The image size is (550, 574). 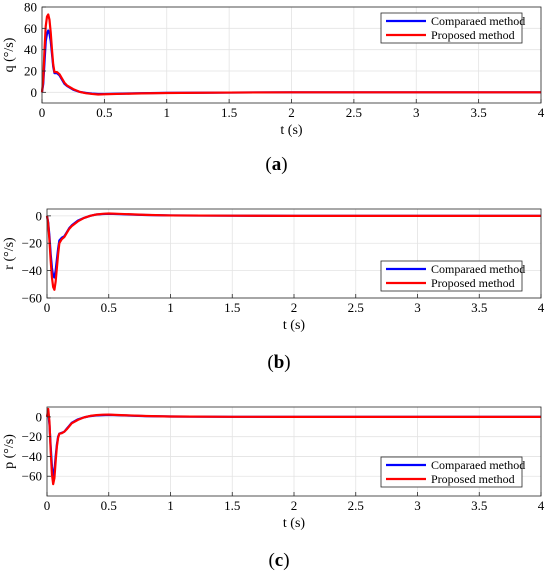 What do you see at coordinates (9, 451) in the screenshot?
I see `y-axis-label: p (°/s)` at bounding box center [9, 451].